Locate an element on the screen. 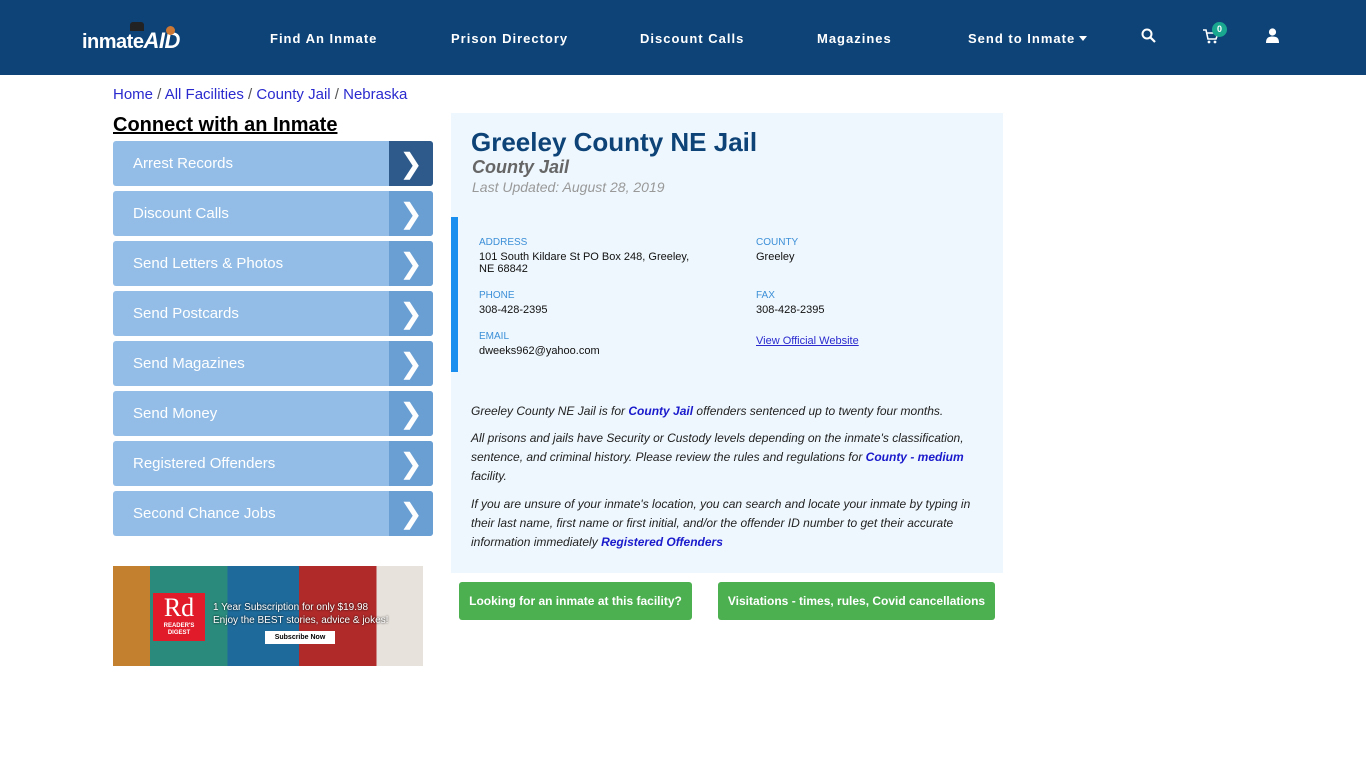 This screenshot has height=768, width=1366. county-label: COUNTY is located at coordinates (777, 242).